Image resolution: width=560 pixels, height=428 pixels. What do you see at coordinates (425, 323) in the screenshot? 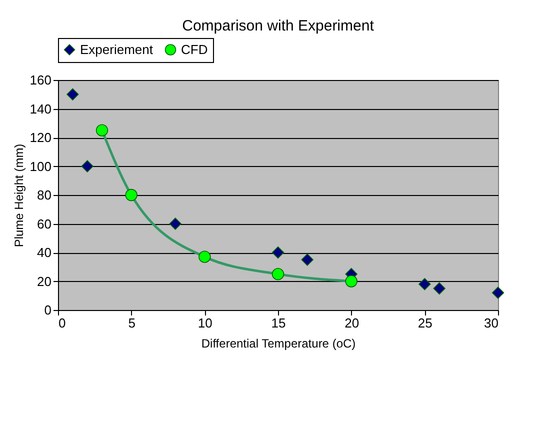
I see `x-tick-label: 25` at bounding box center [425, 323].